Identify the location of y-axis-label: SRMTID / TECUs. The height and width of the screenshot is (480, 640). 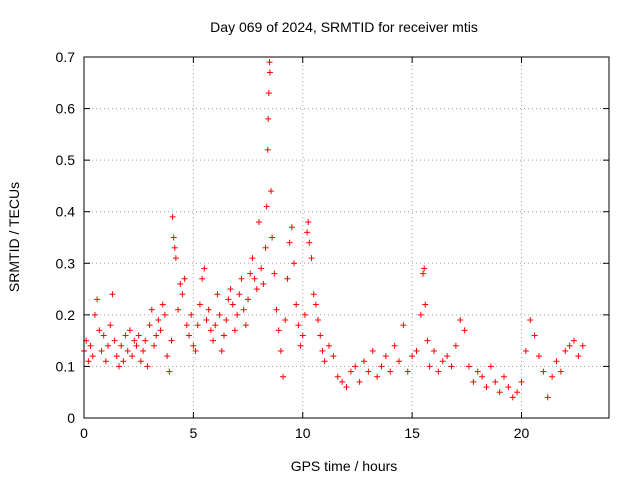
(14, 237).